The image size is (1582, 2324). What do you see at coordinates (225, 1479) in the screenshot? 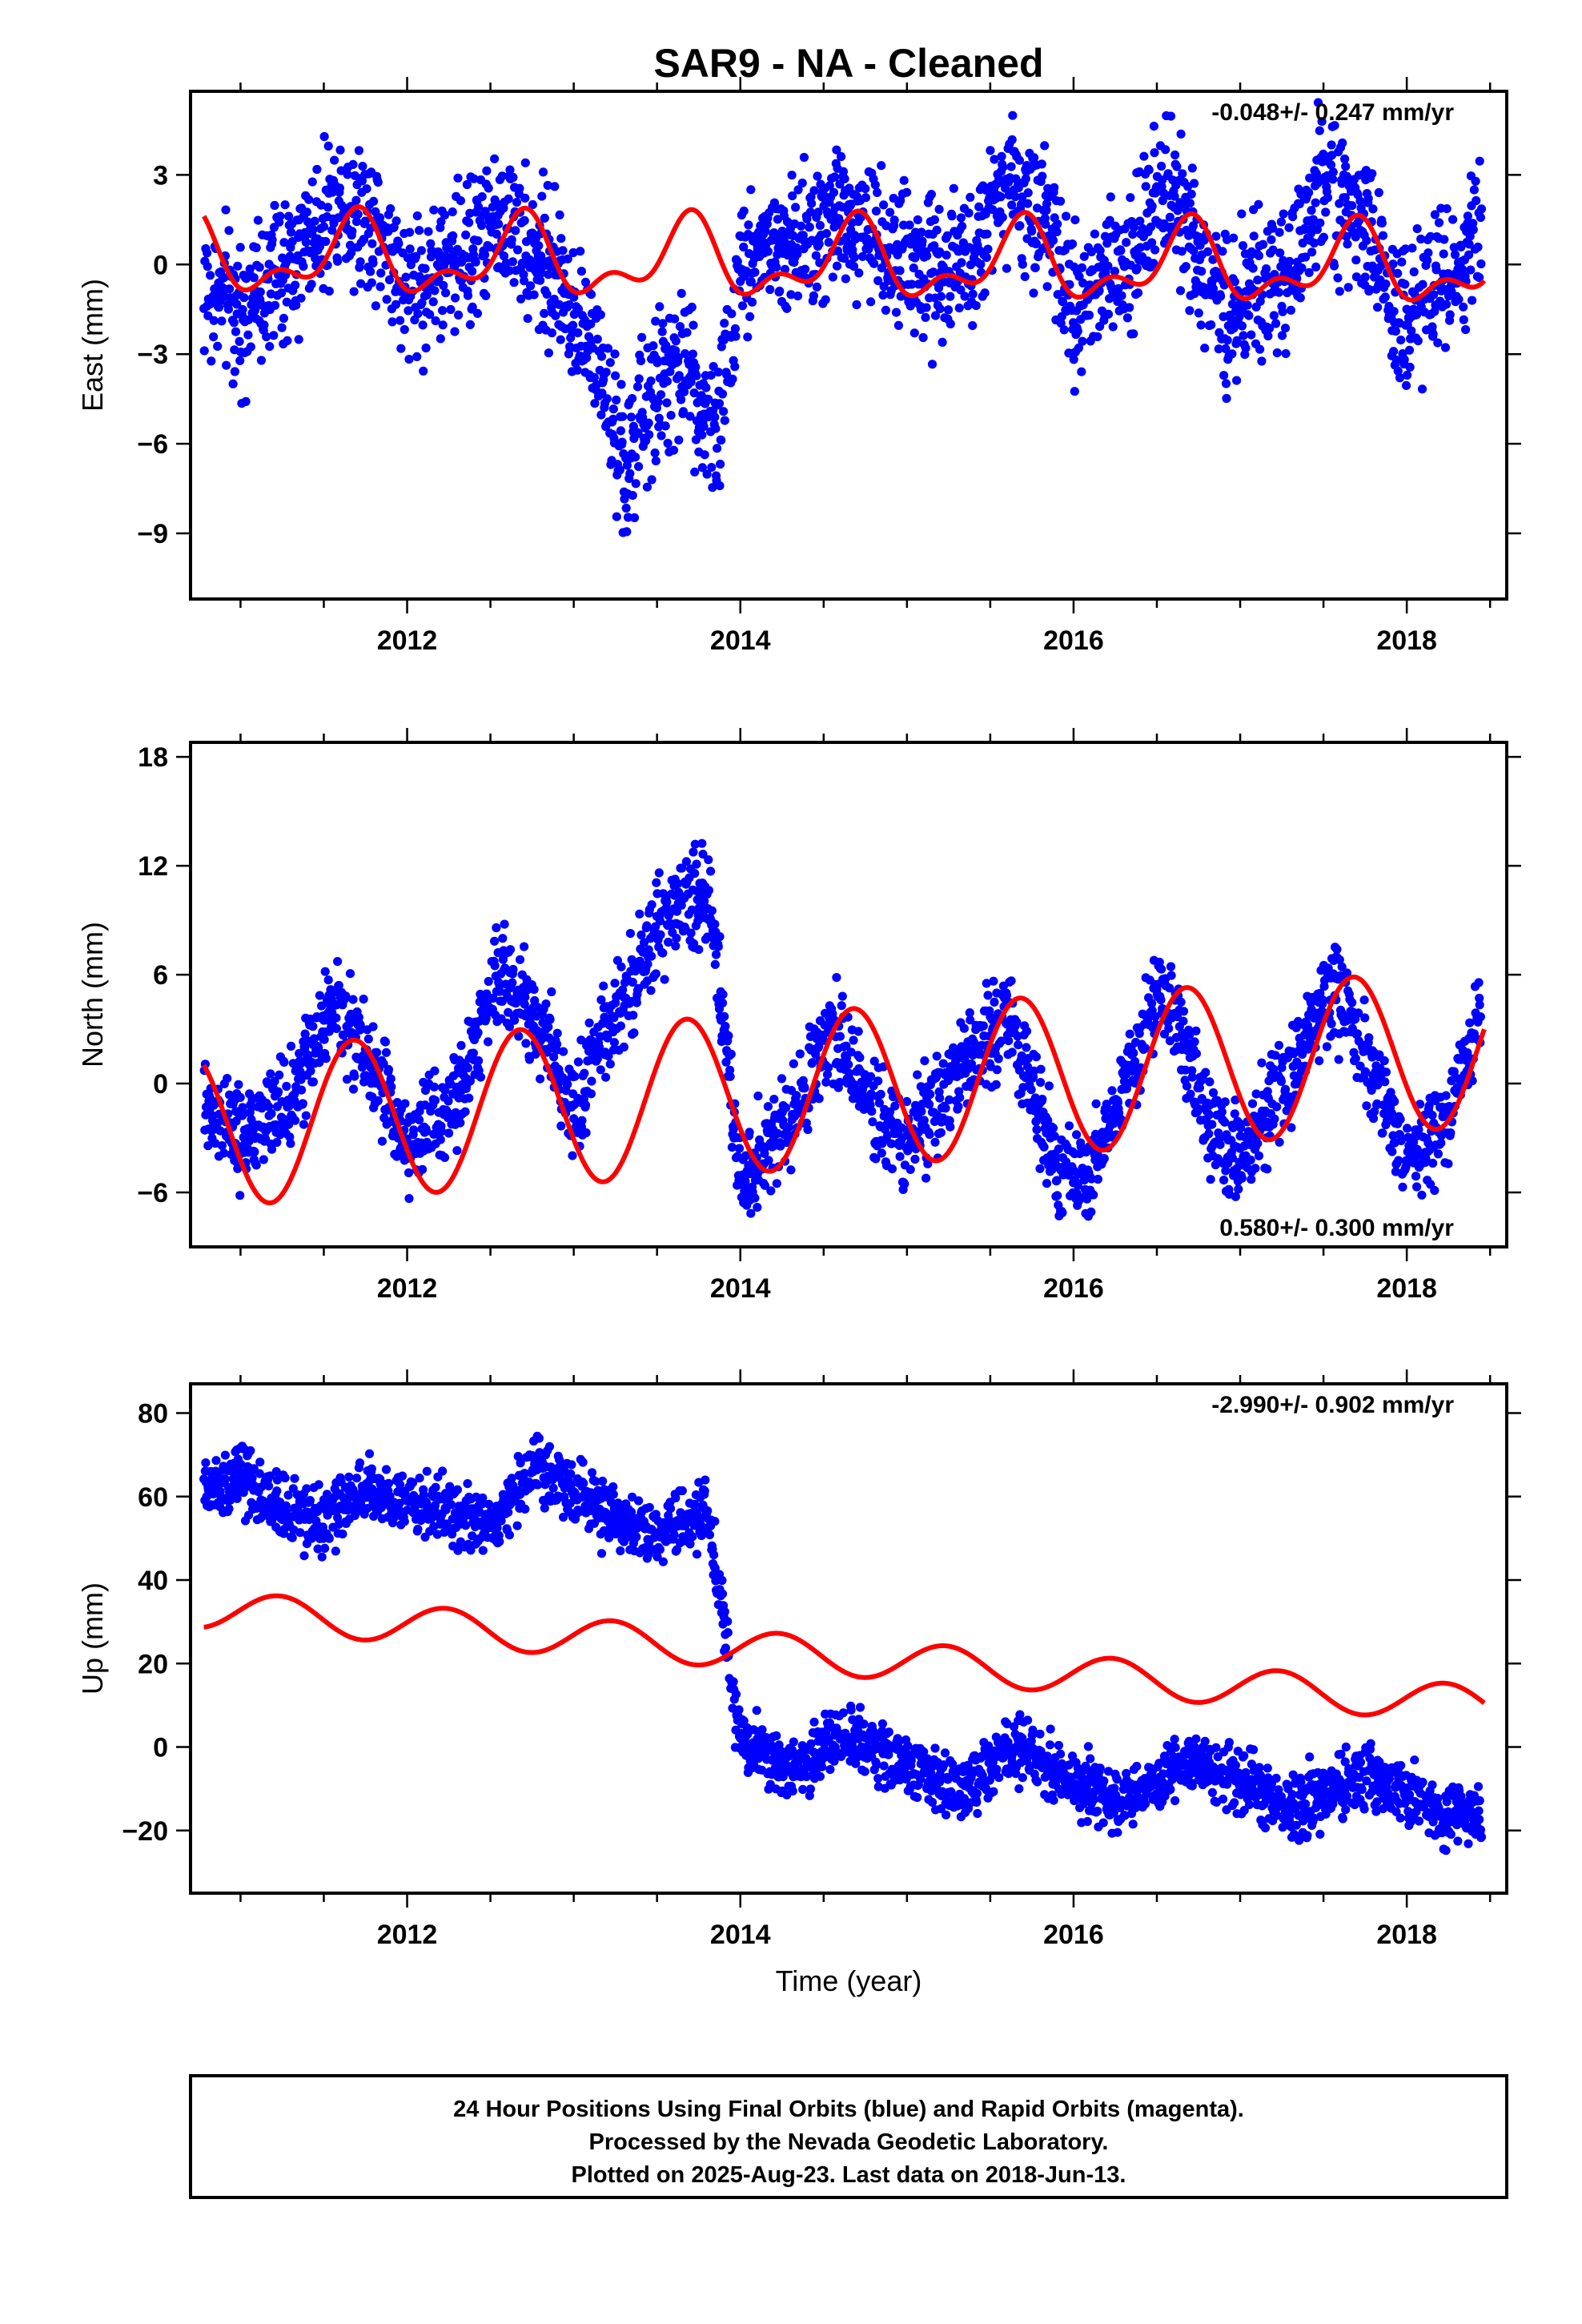
I see `up-data-point` at bounding box center [225, 1479].